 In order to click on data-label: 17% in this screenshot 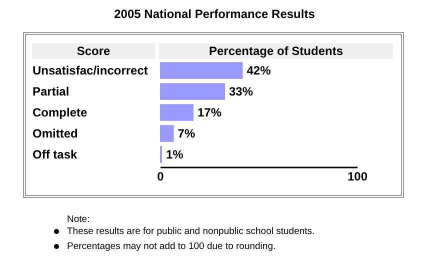, I will do `click(209, 113)`.